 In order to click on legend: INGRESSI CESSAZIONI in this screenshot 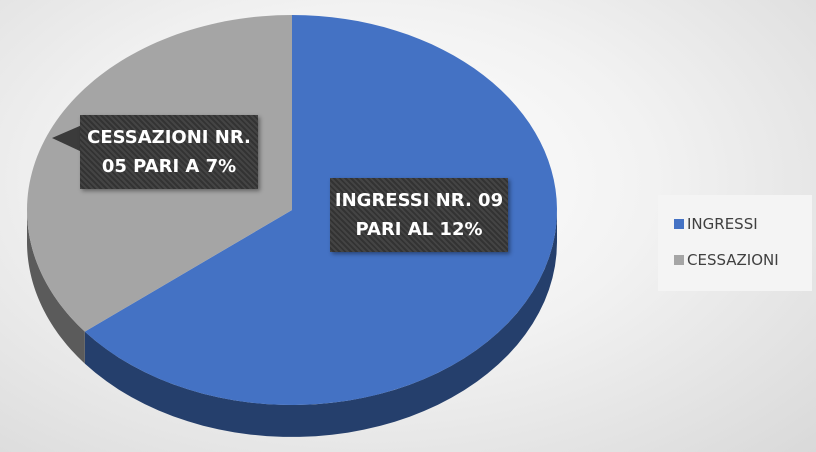, I will do `click(735, 243)`.